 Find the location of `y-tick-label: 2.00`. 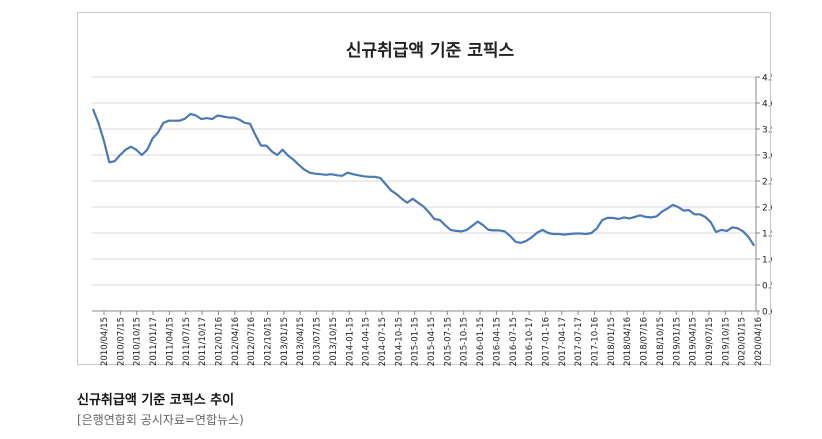

y-tick-label: 2.00 is located at coordinates (767, 209).